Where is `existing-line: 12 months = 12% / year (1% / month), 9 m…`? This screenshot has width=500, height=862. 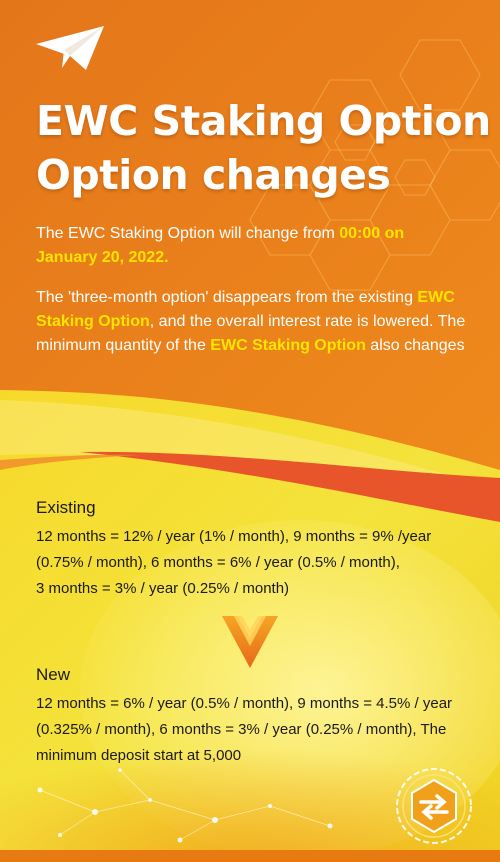 existing-line: 12 months = 12% / year (1% / month), 9 m… is located at coordinates (234, 536).